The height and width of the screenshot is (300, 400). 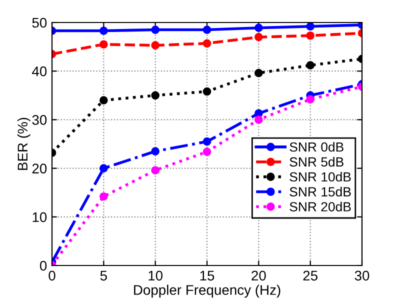 I want to click on y-tick-label: 0, so click(x=43, y=265).